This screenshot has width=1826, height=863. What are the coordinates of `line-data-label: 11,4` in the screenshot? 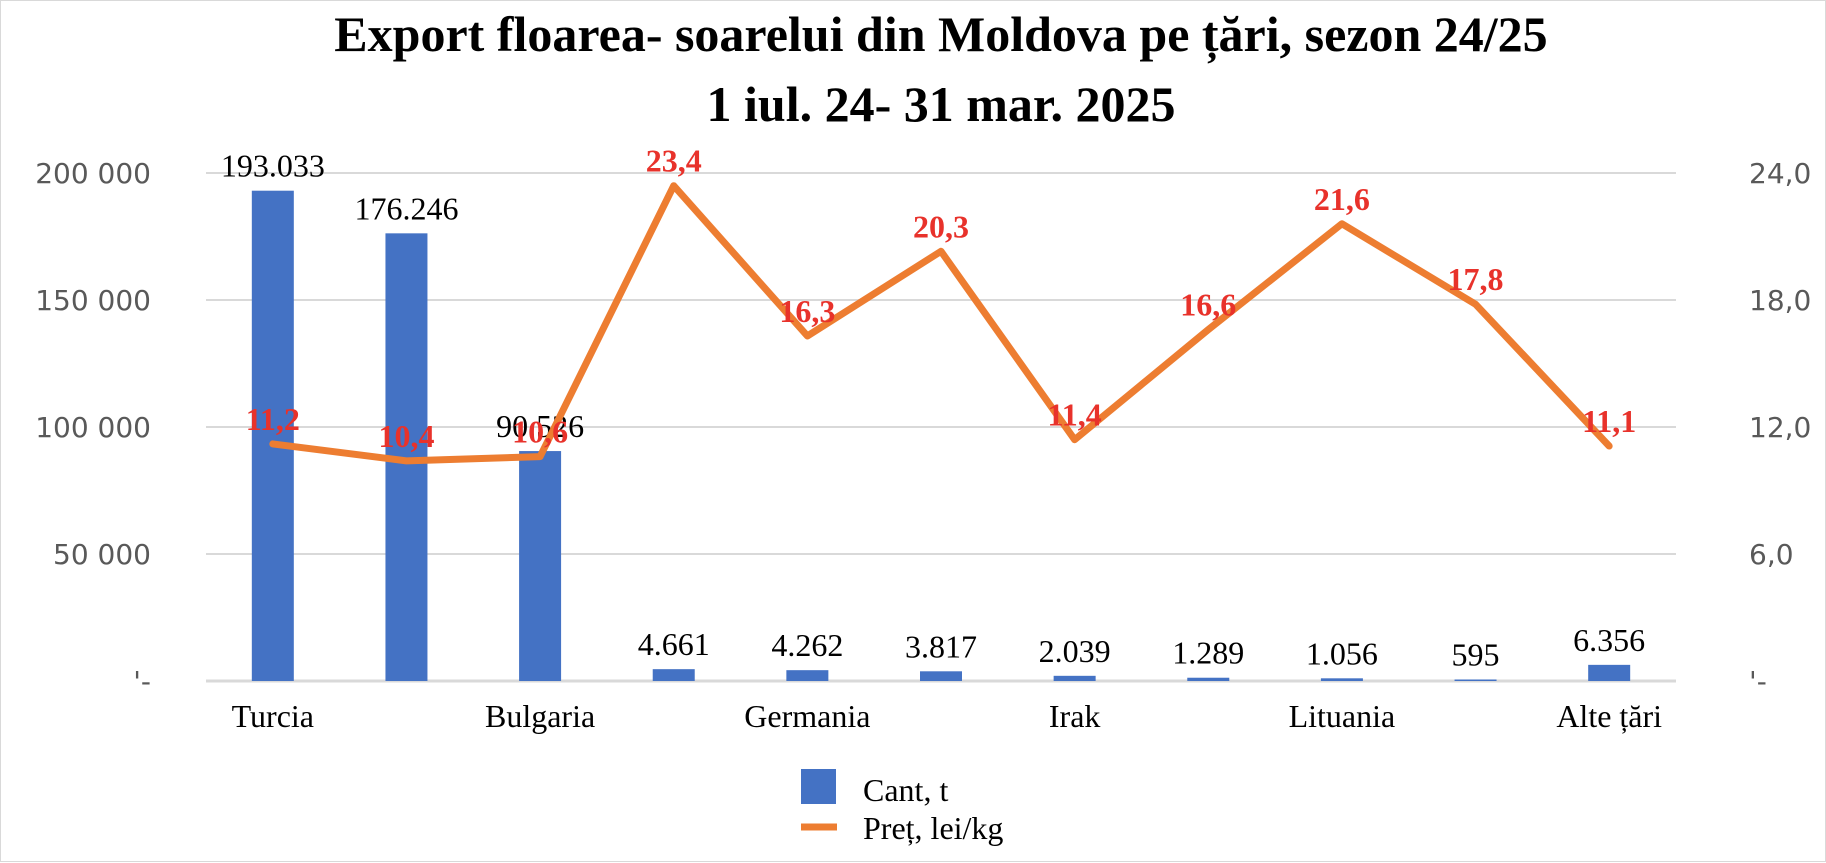 It's located at (1075, 415).